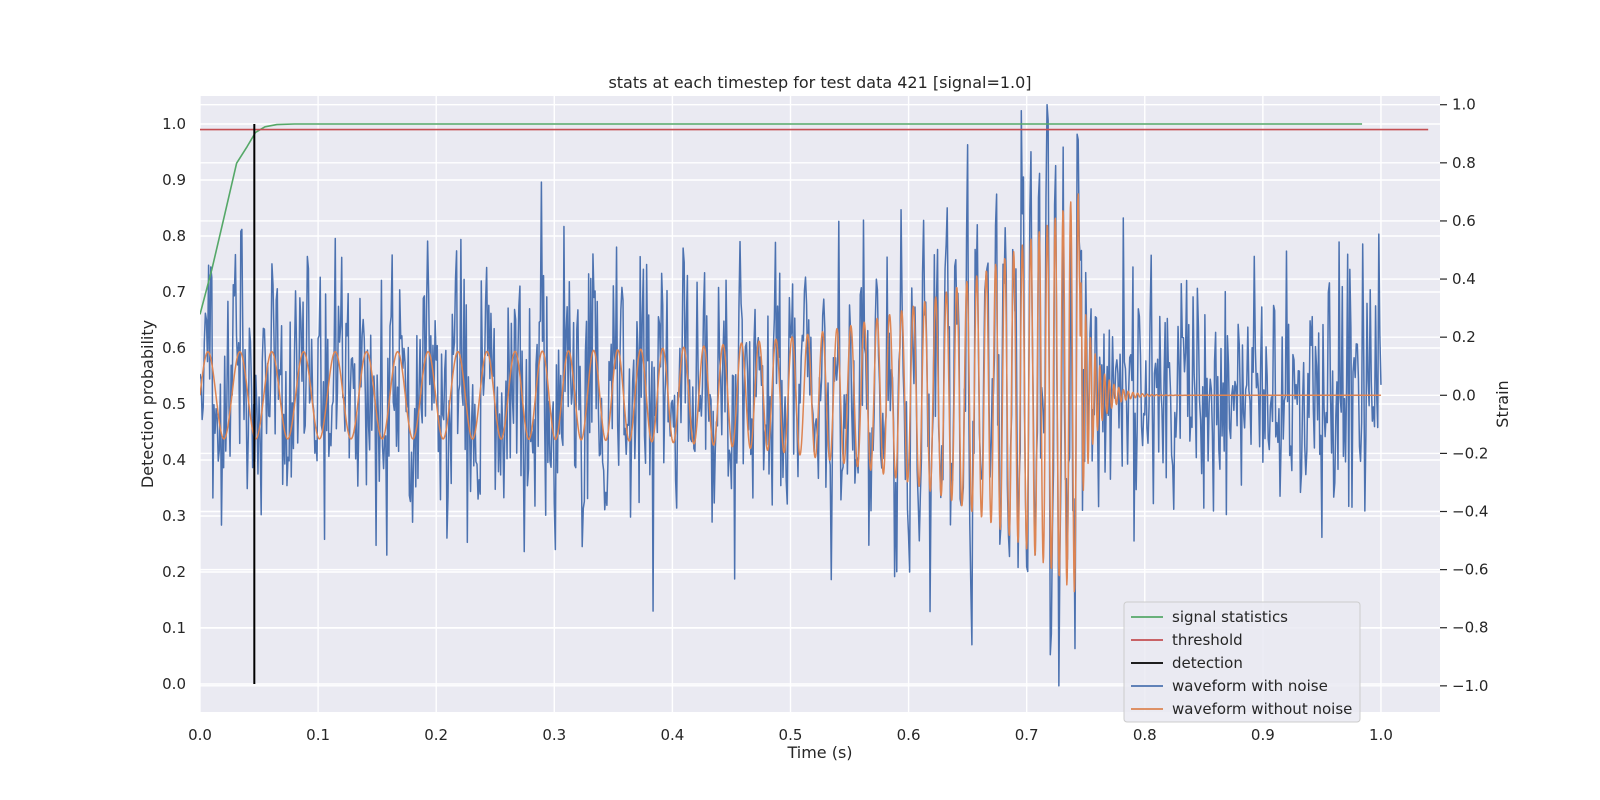 The width and height of the screenshot is (1600, 800). I want to click on legend-label: waveform without noise, so click(1262, 709).